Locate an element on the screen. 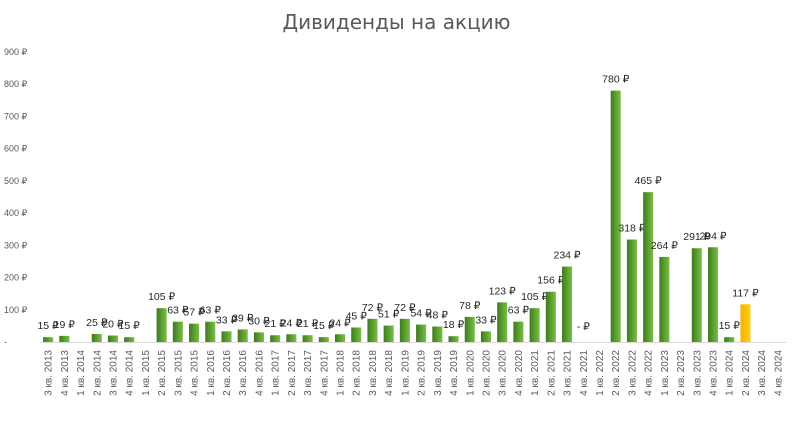 The width and height of the screenshot is (793, 437). data-label: 57 ₽ is located at coordinates (194, 313).